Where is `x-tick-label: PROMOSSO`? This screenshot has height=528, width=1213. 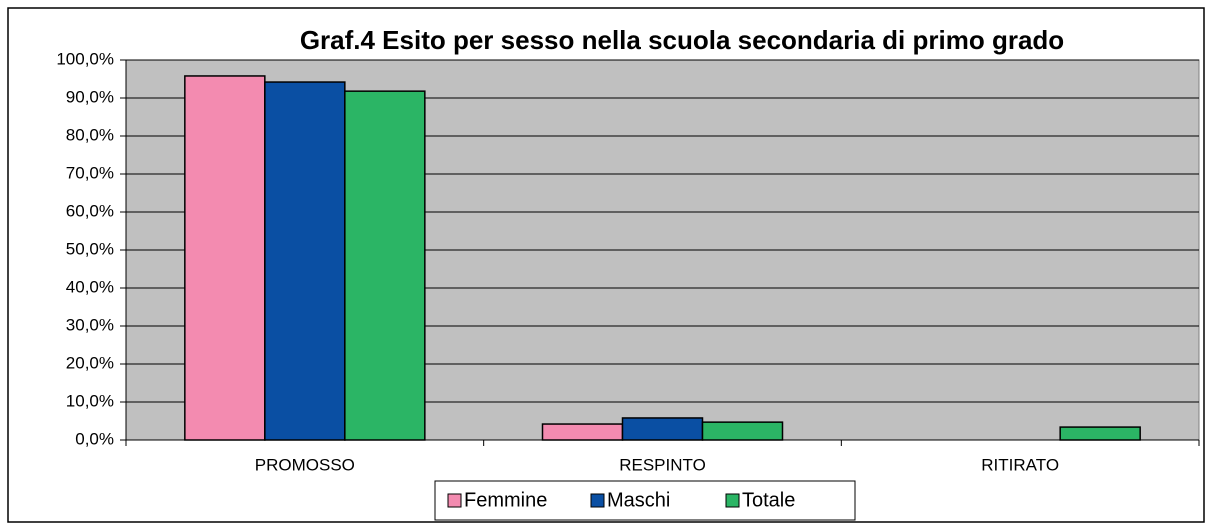 x-tick-label: PROMOSSO is located at coordinates (305, 464).